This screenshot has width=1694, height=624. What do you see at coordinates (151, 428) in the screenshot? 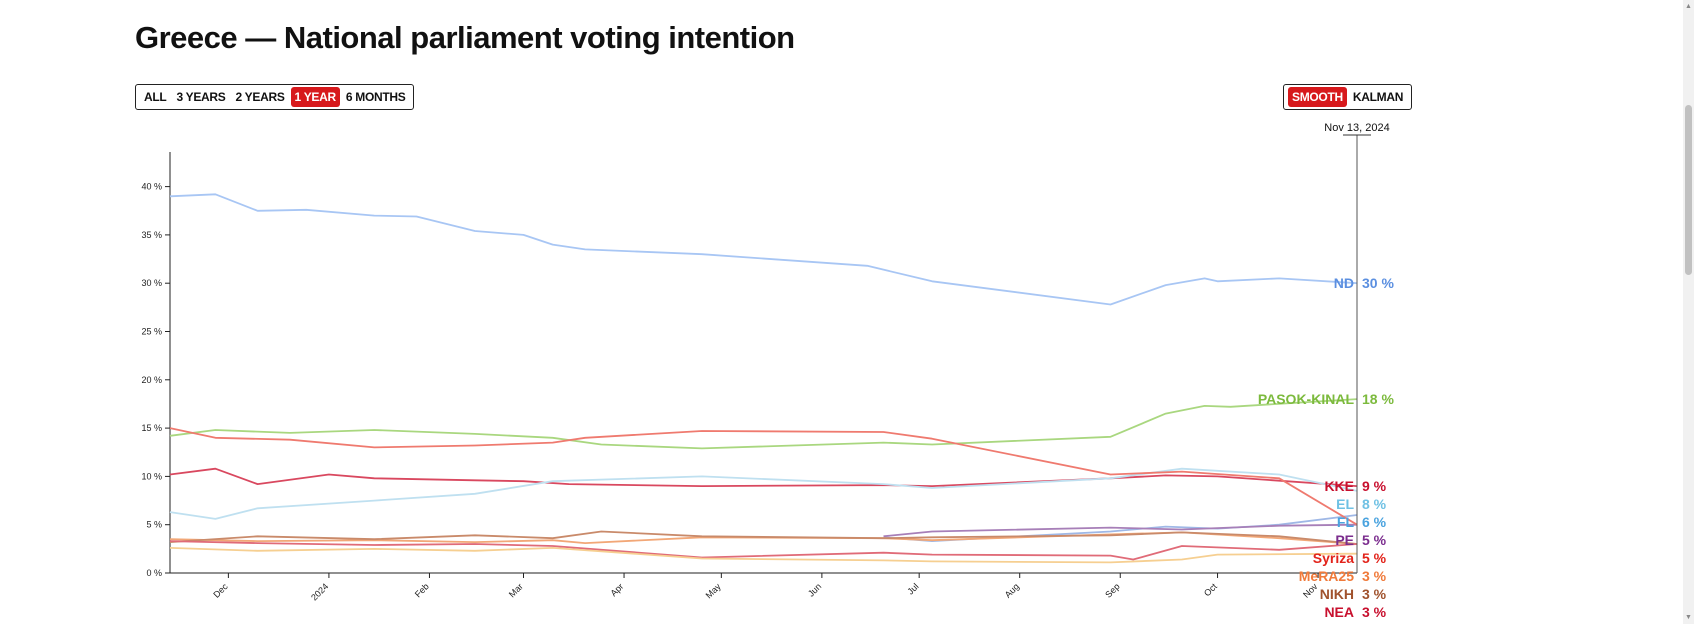
I see `y-tick-label: 15 %` at bounding box center [151, 428].